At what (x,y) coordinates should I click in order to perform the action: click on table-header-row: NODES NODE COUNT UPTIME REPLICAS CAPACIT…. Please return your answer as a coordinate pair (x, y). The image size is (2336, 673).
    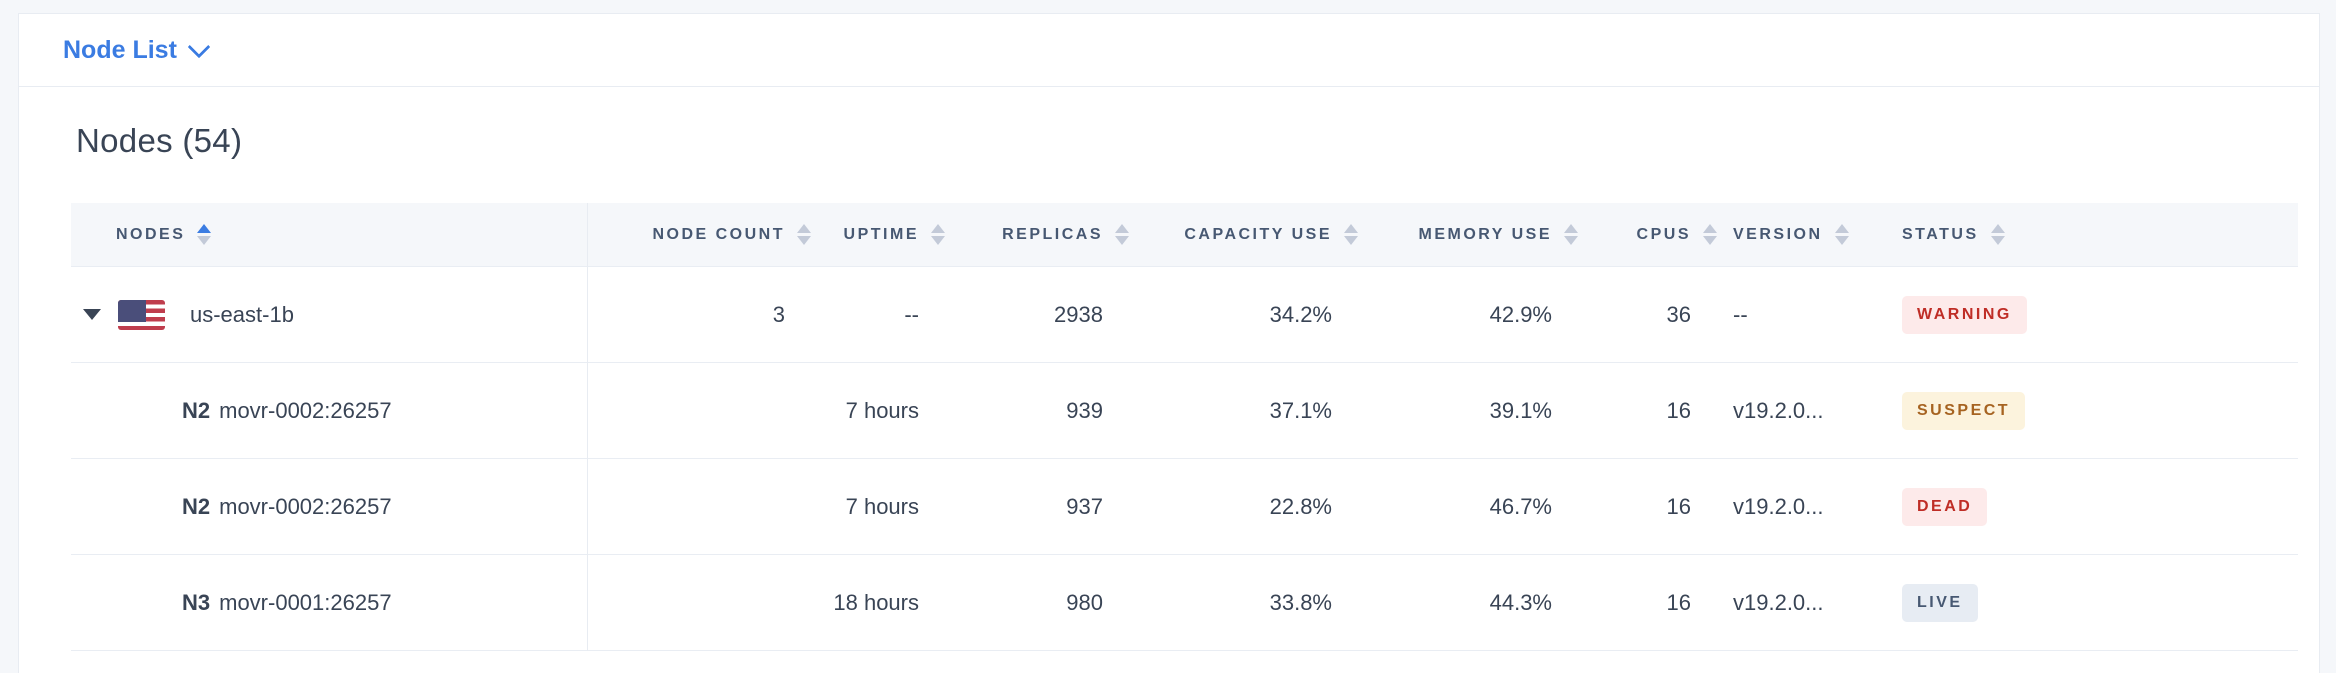
    Looking at the image, I should click on (1184, 234).